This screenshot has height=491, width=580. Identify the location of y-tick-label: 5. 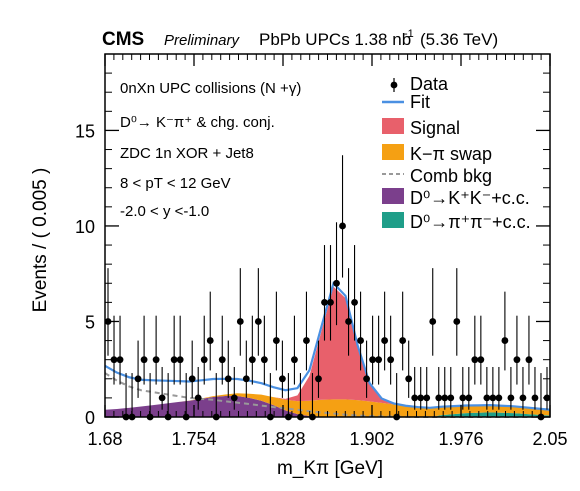
(90, 322).